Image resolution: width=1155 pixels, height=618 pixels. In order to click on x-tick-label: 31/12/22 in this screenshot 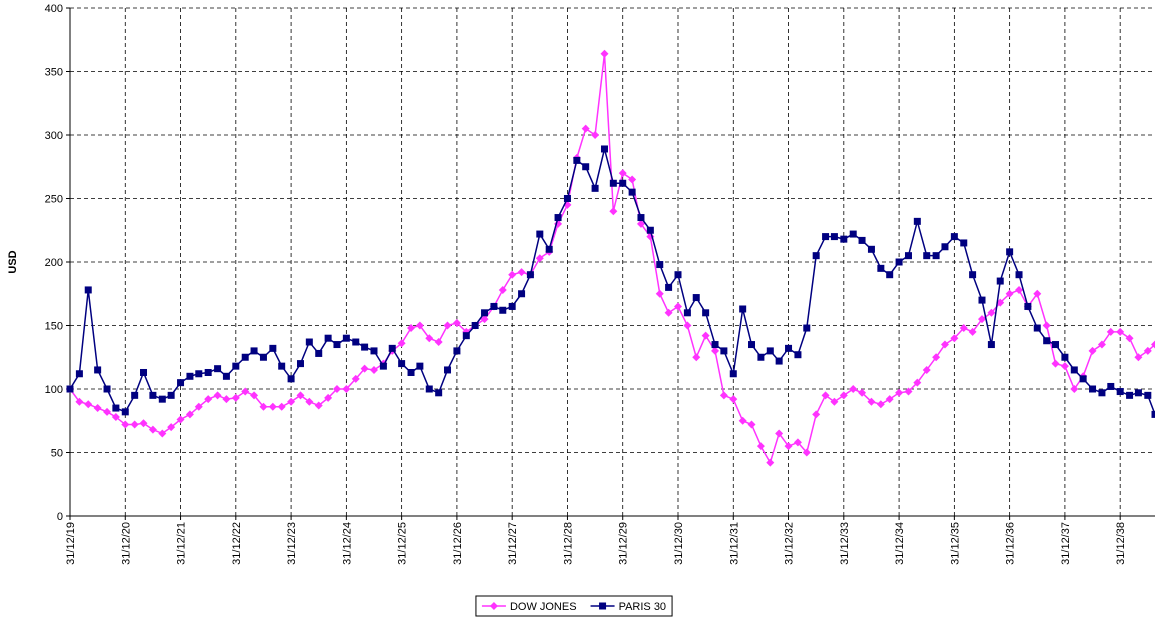, I will do `click(237, 543)`.